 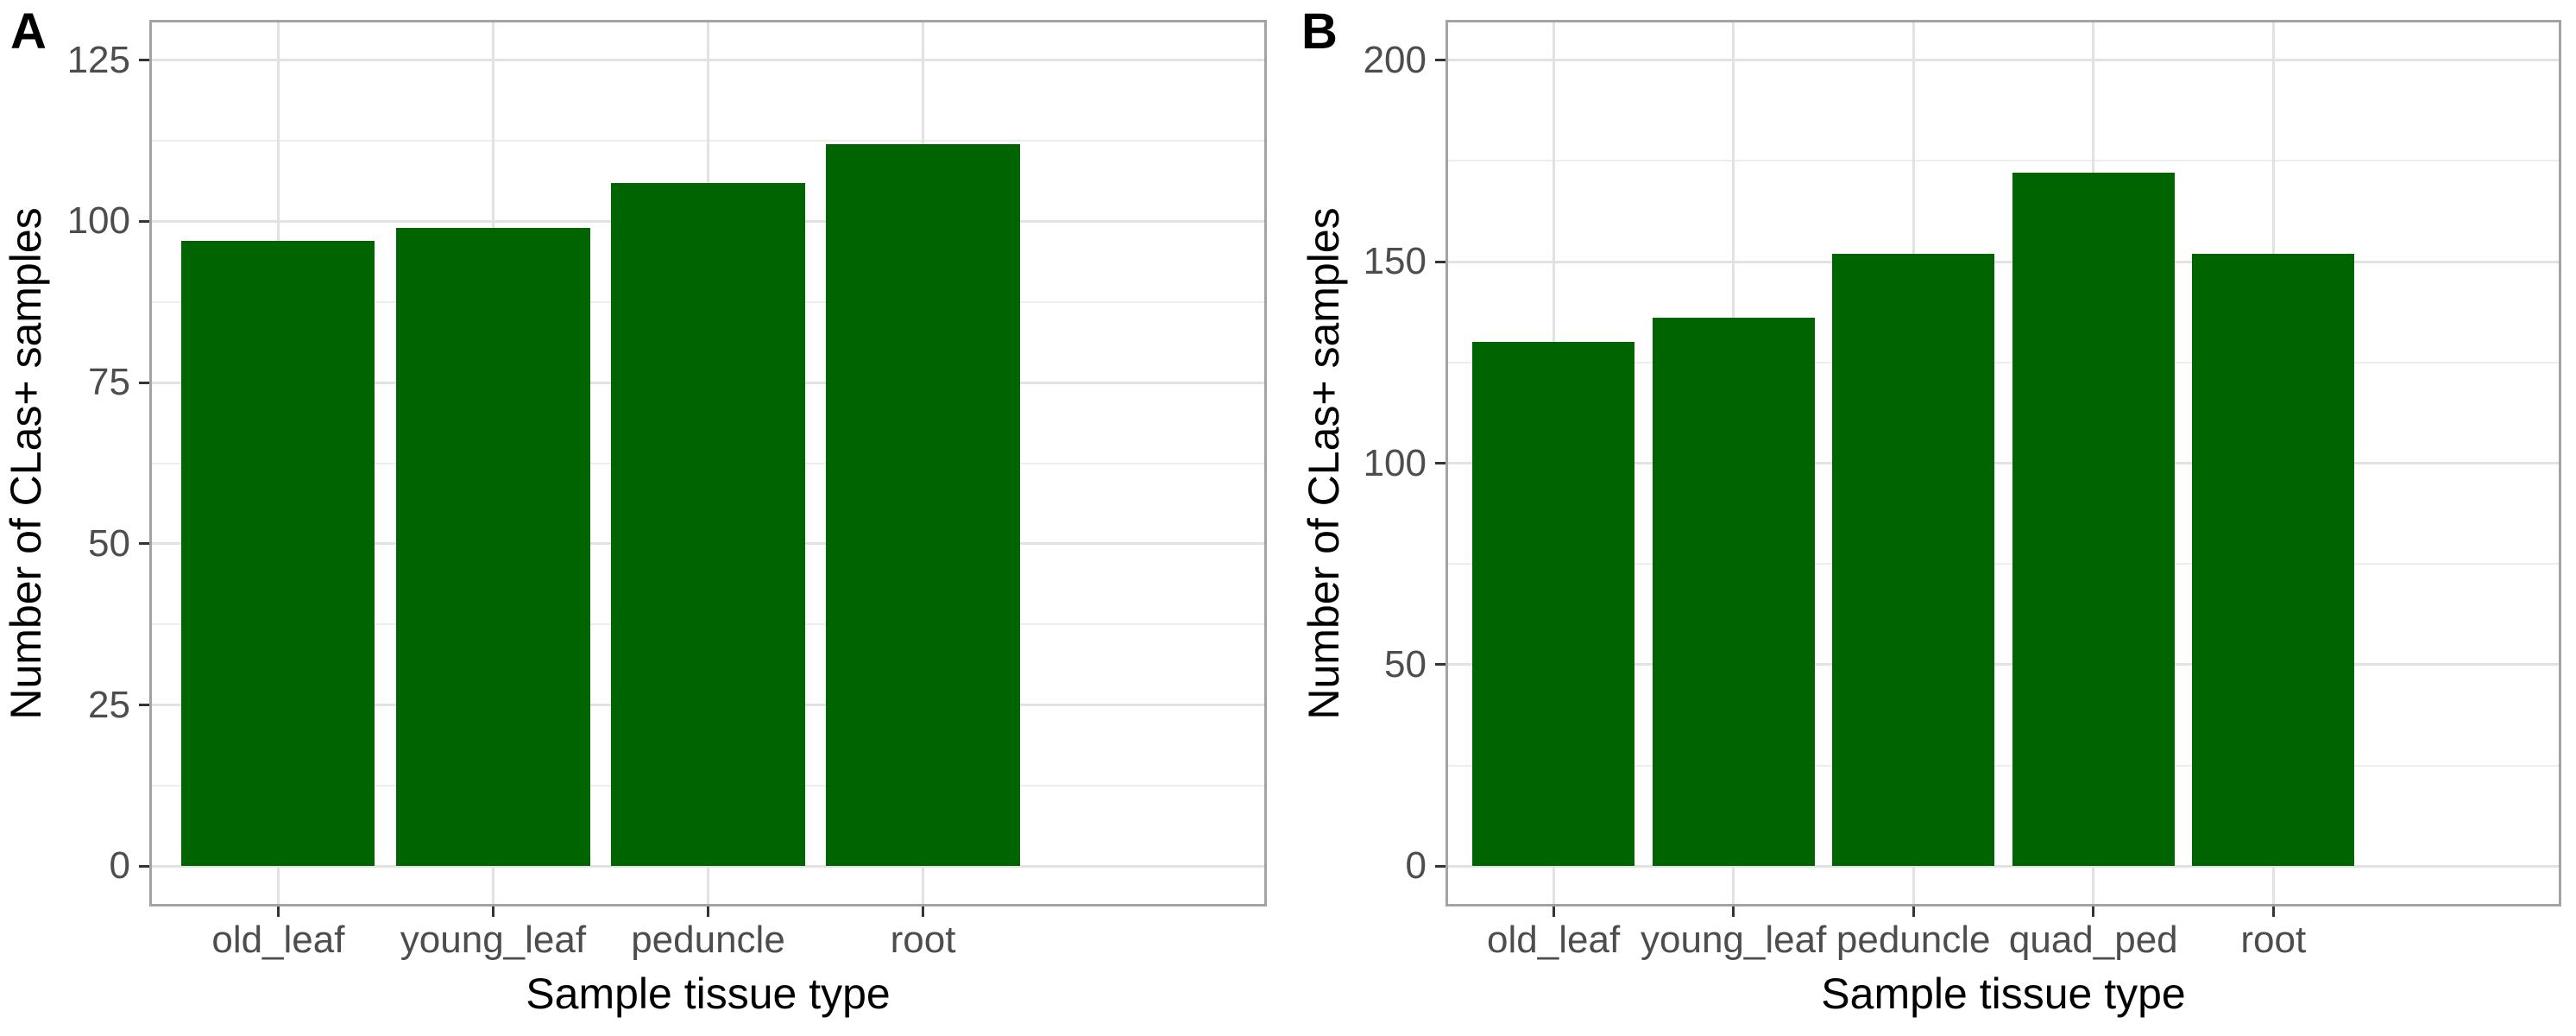 What do you see at coordinates (2093, 940) in the screenshot?
I see `x-tick-label: quad_ped` at bounding box center [2093, 940].